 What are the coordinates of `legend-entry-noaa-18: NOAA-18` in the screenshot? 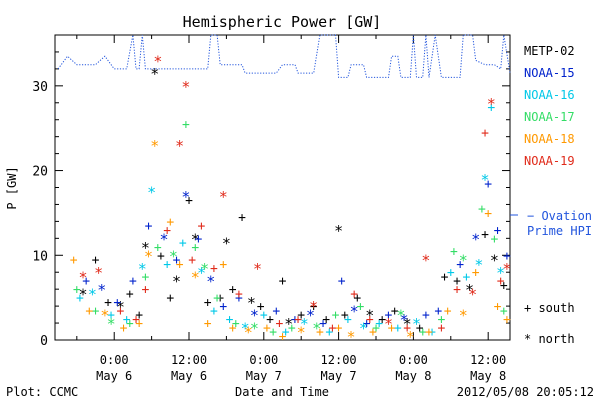 It's located at (549, 139).